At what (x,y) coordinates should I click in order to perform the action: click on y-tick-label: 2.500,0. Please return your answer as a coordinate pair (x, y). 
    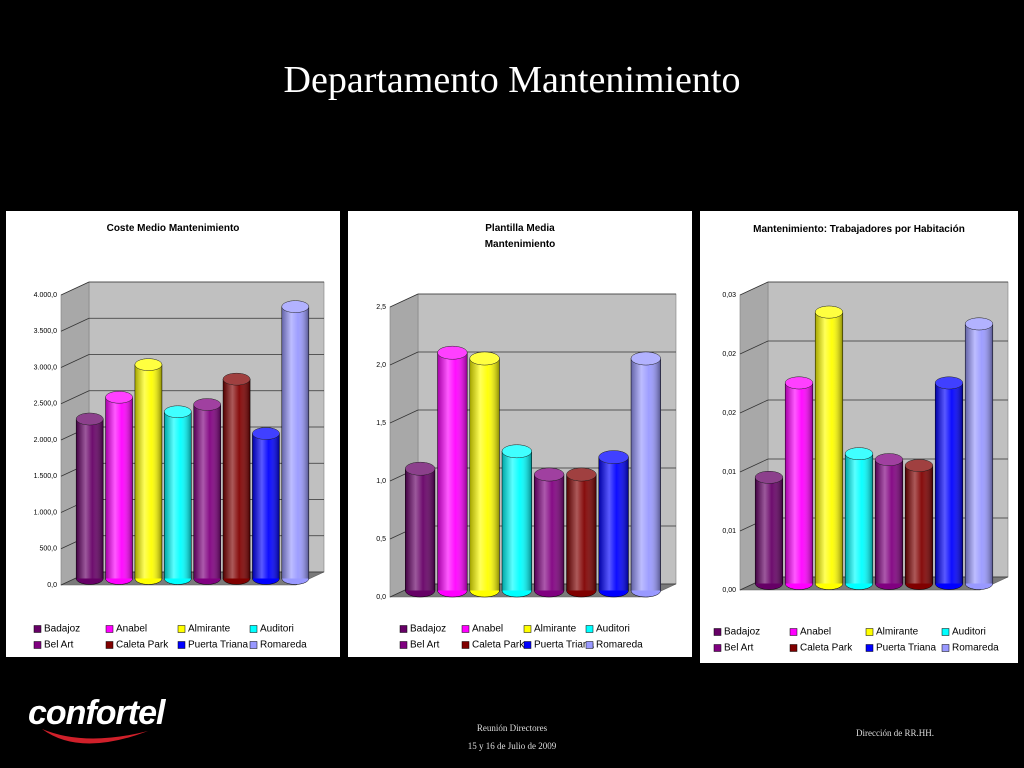
    Looking at the image, I should click on (45, 404).